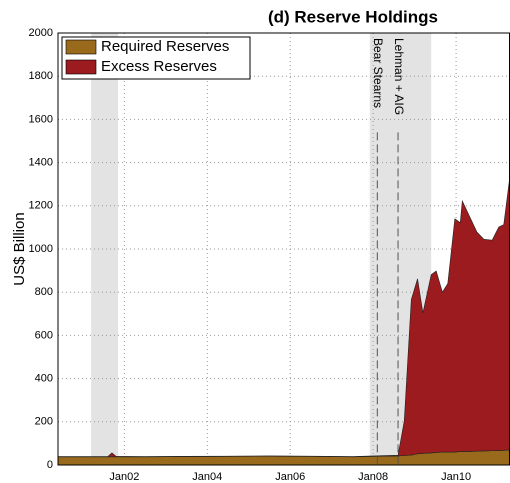  Describe the element at coordinates (41, 119) in the screenshot. I see `y-tick-label: 1600` at that location.